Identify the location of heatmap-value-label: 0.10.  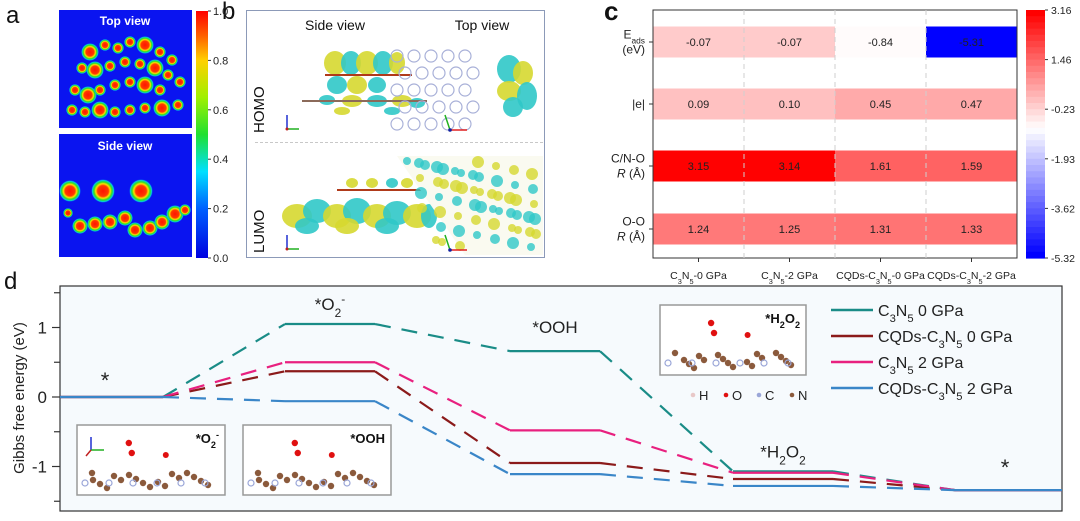
(789, 105).